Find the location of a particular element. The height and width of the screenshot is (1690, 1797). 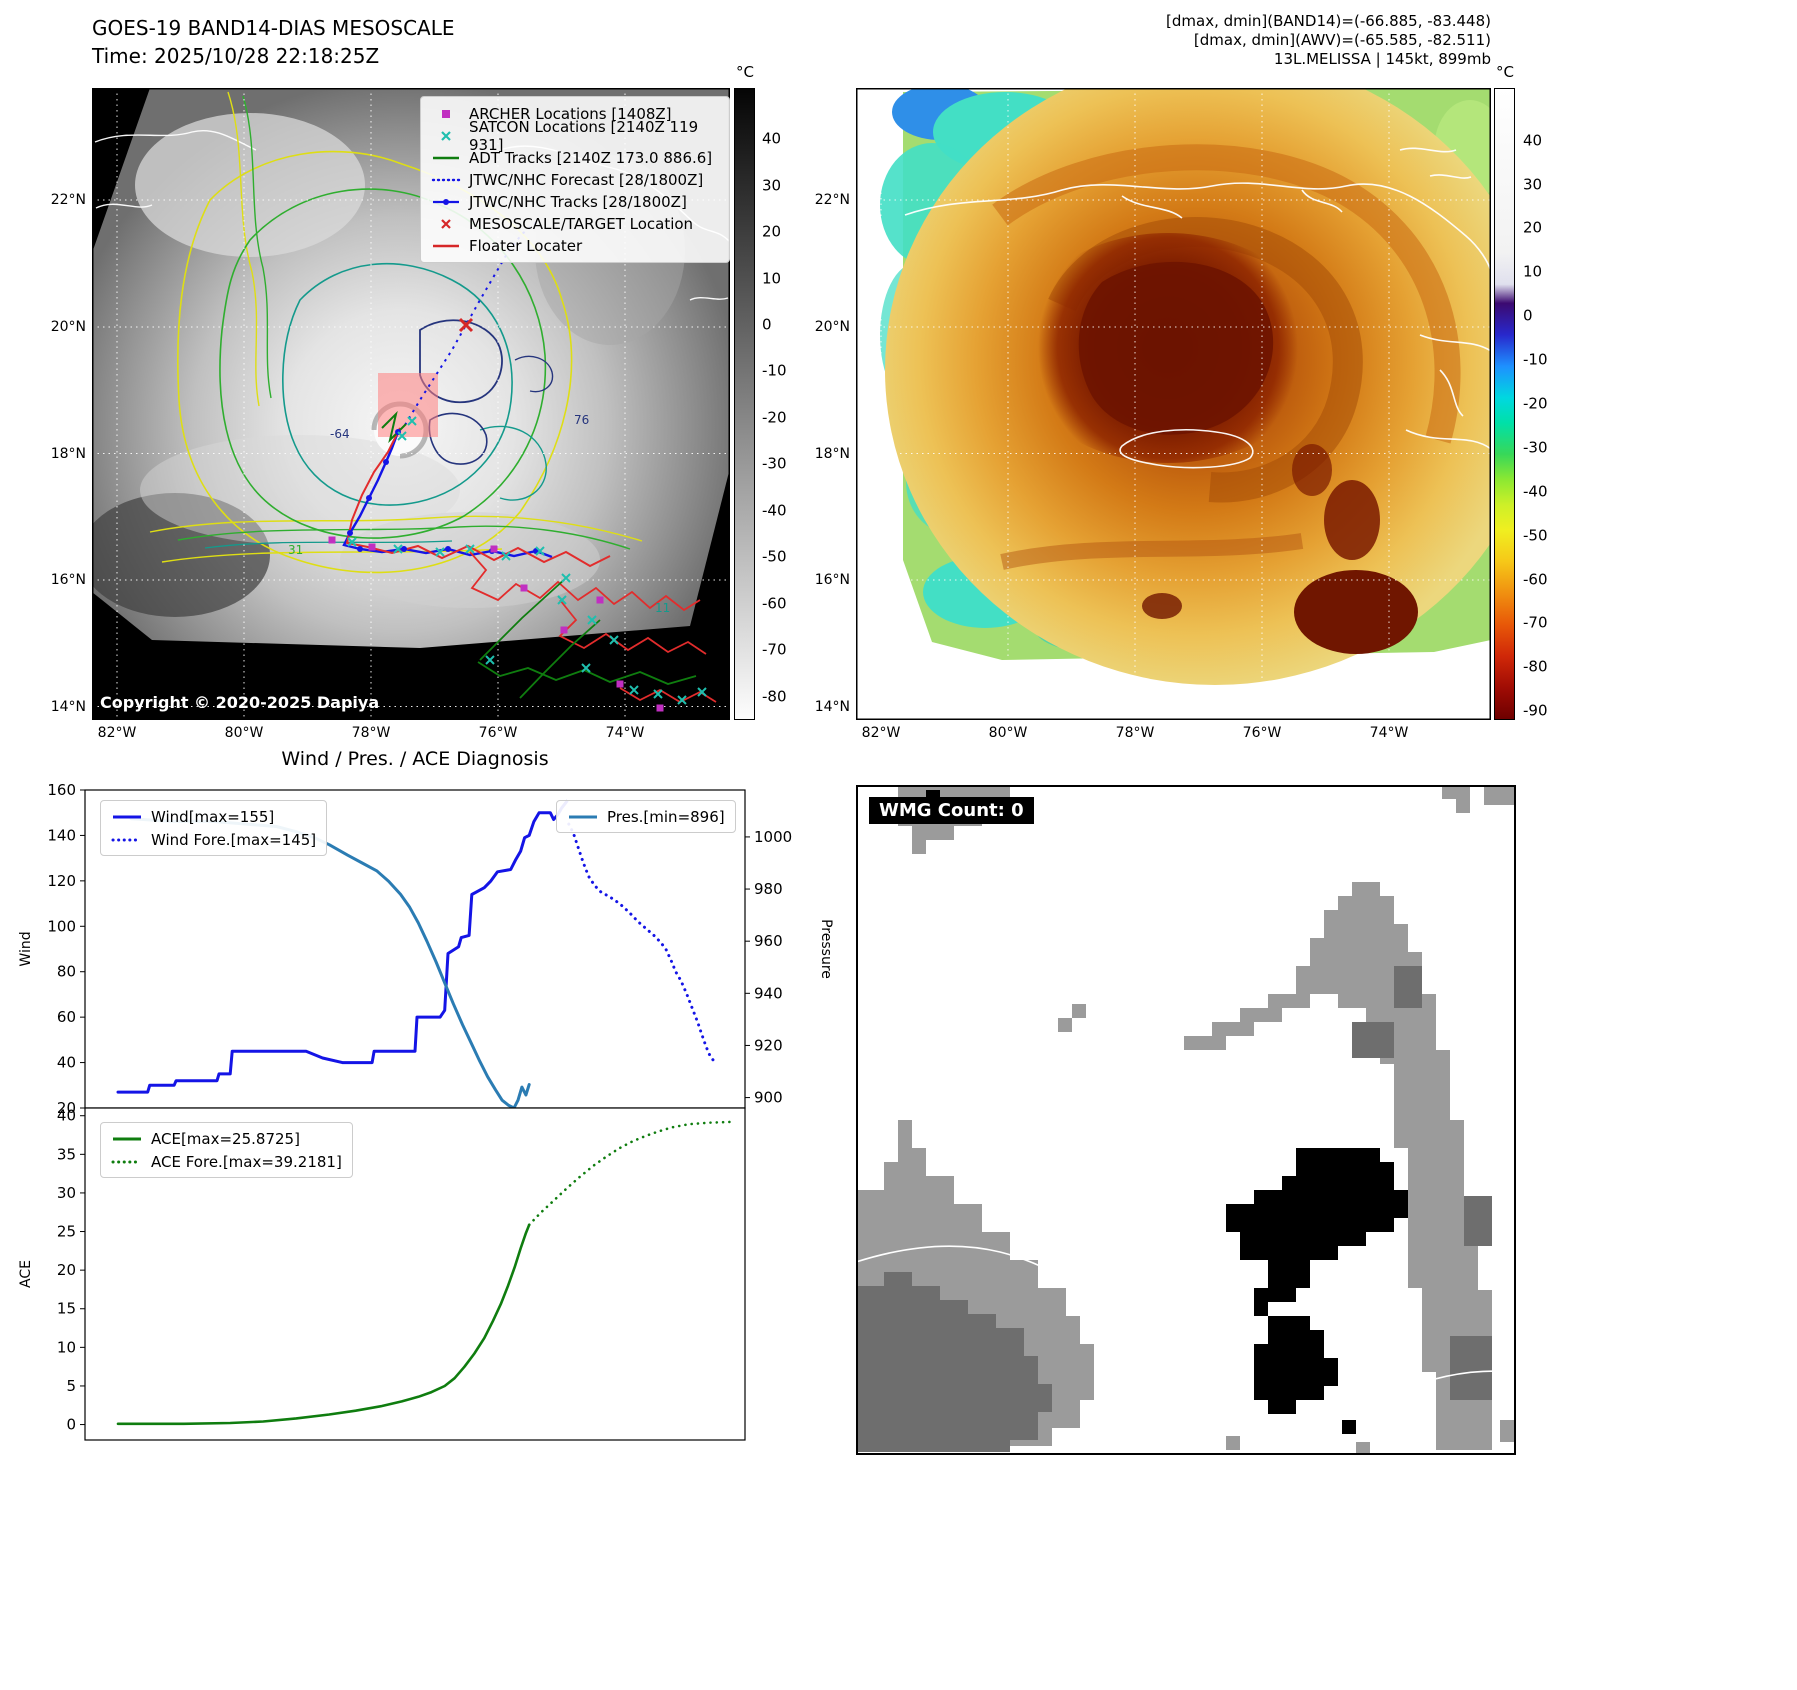

coastlines is located at coordinates (1197, 308).